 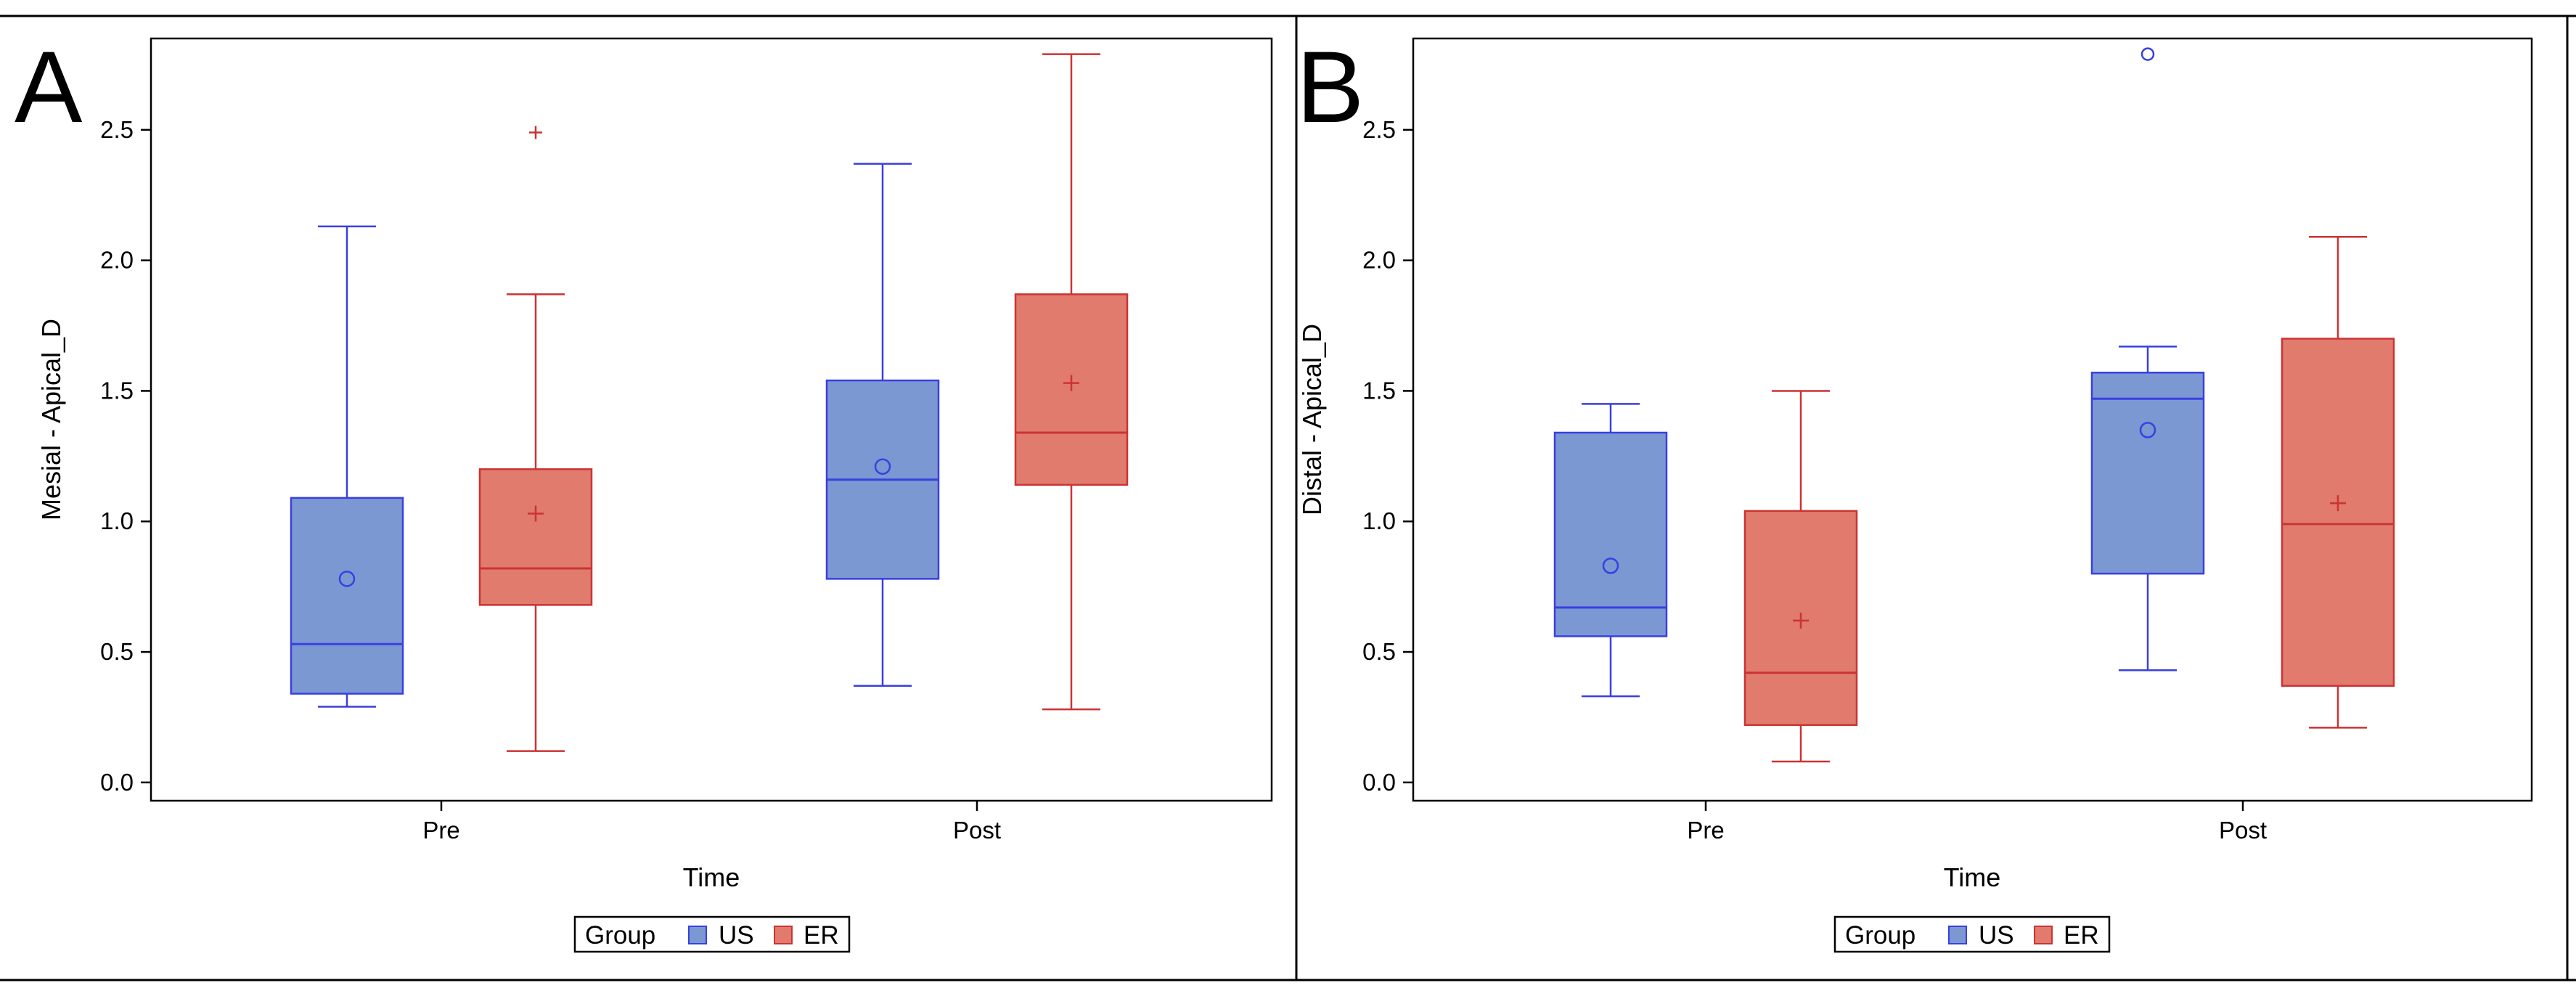 What do you see at coordinates (51, 420) in the screenshot?
I see `panel-a-y-axis-label: Mesial - Apical_D` at bounding box center [51, 420].